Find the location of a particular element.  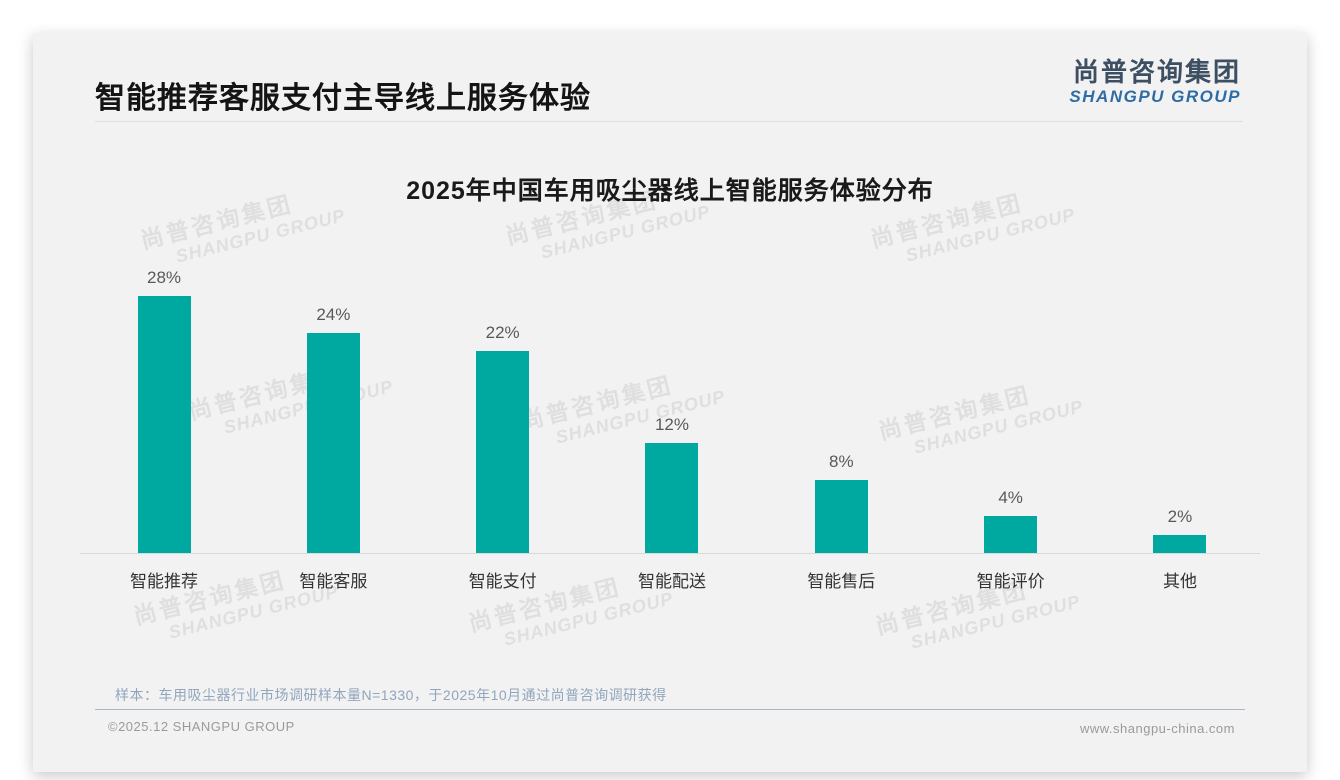

bar-category-label: 智能支付 is located at coordinates (502, 581).